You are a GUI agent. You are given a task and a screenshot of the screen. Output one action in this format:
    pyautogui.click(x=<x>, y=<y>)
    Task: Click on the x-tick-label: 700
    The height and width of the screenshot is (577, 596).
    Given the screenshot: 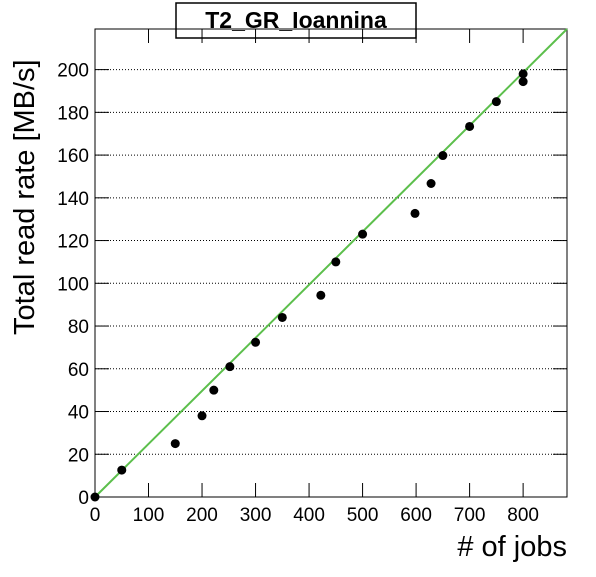 What is the action you would take?
    pyautogui.click(x=470, y=515)
    